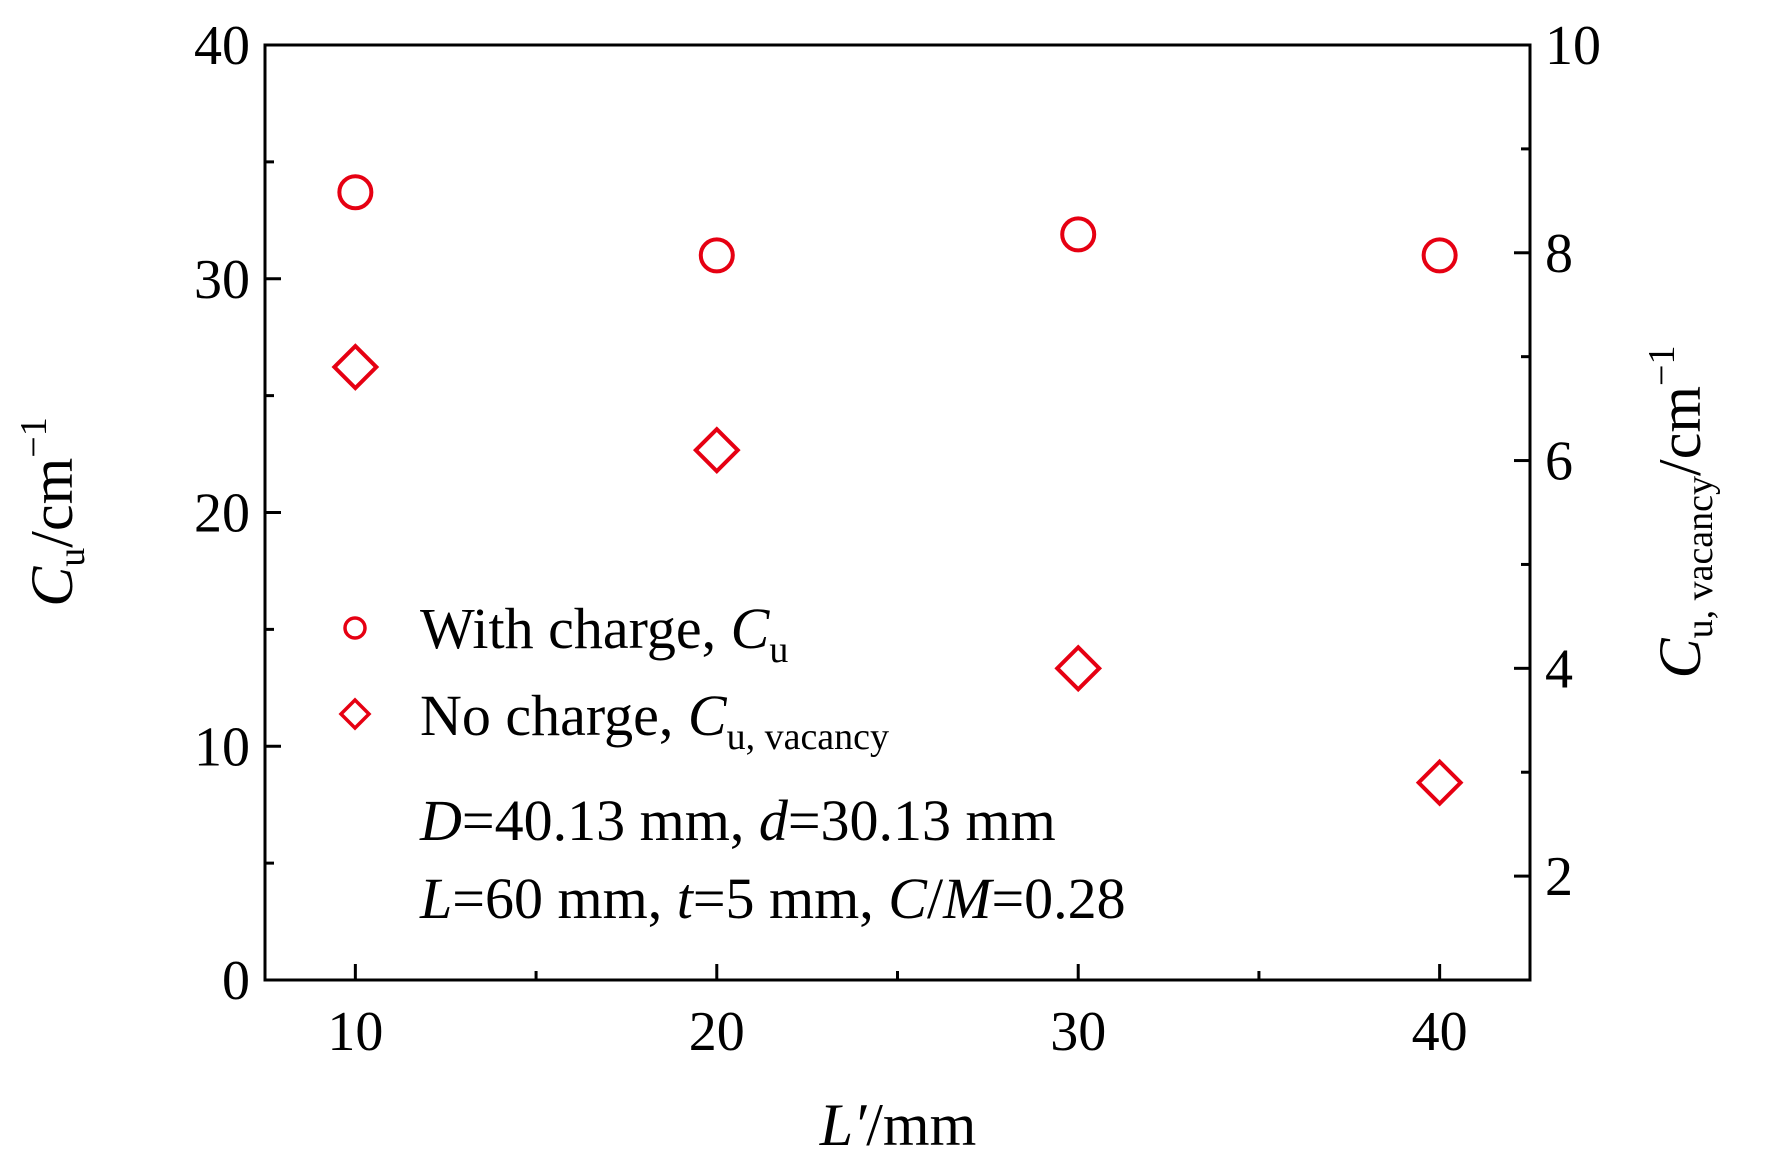  Describe the element at coordinates (604, 633) in the screenshot. I see `legend-label-with-charge: With charge, Cu` at that location.